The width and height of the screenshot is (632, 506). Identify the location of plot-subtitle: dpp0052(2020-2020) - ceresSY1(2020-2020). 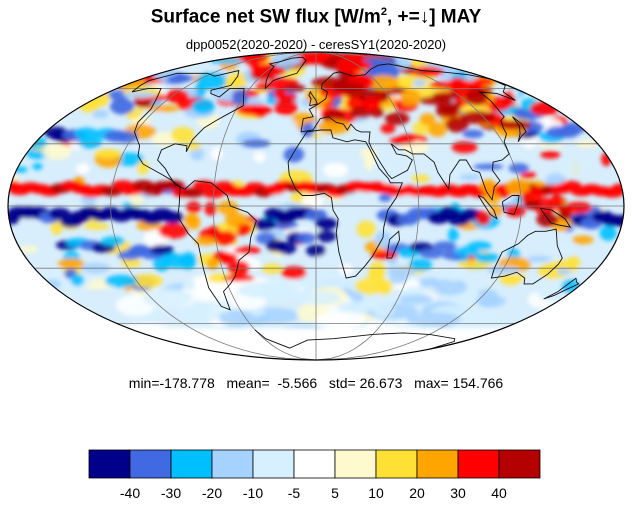
(316, 44).